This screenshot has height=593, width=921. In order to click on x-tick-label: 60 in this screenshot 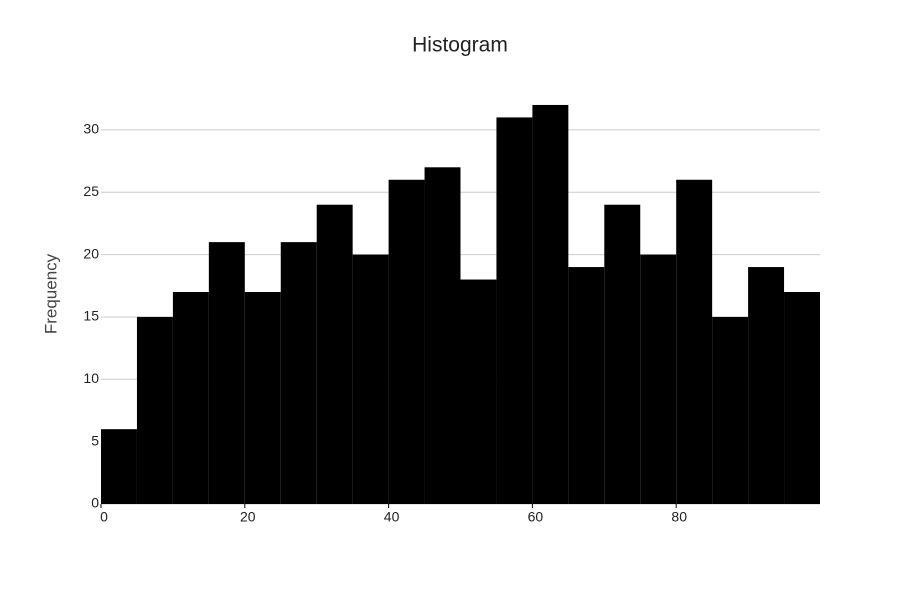, I will do `click(536, 517)`.